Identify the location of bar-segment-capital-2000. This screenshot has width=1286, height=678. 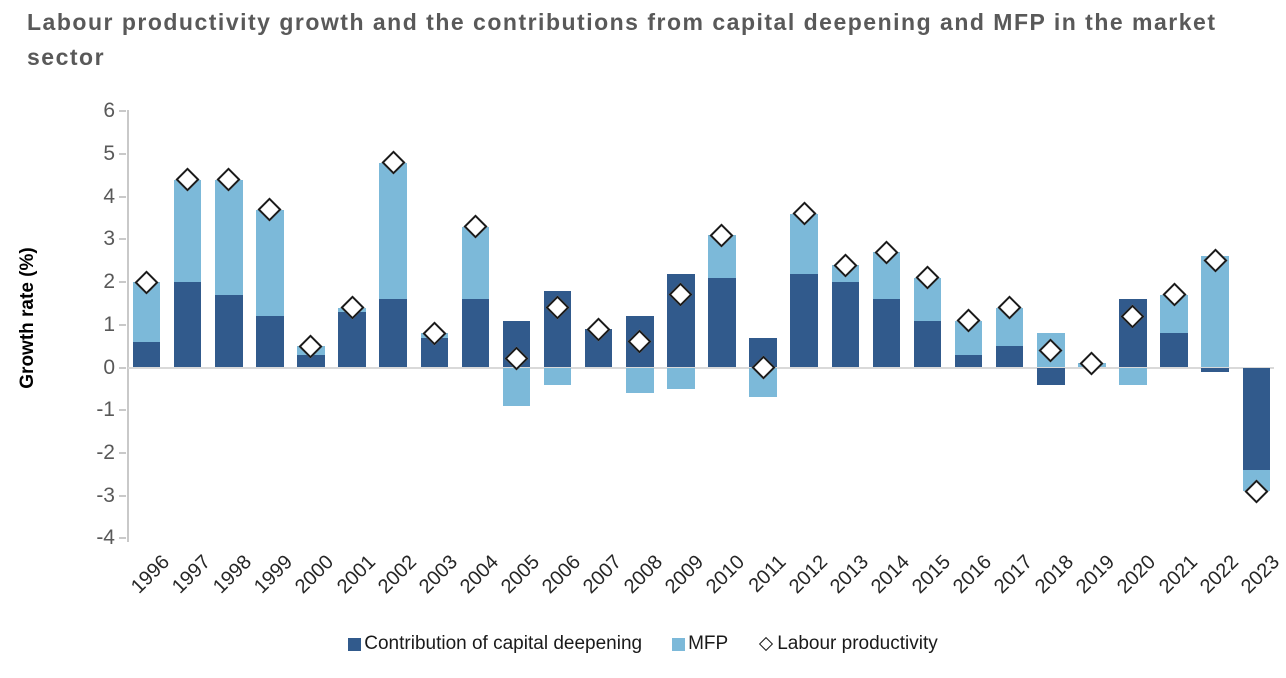
(311, 361).